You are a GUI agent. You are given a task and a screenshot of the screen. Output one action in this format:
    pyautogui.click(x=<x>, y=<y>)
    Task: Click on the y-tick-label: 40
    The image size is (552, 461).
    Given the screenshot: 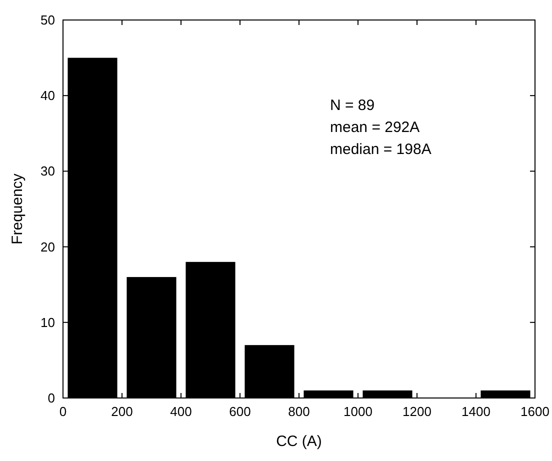 What is the action you would take?
    pyautogui.click(x=47, y=96)
    